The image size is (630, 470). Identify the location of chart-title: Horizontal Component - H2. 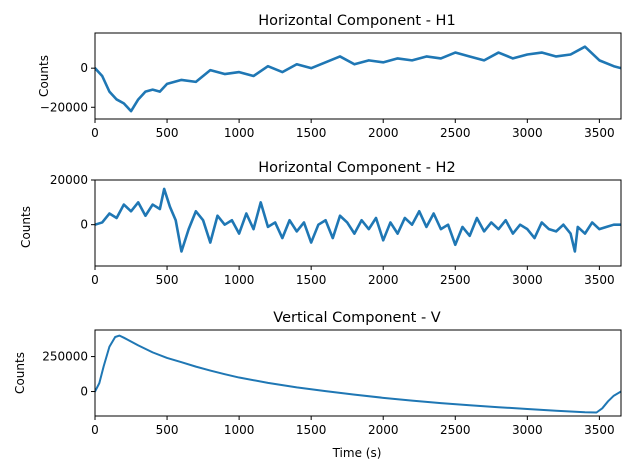
(356, 168).